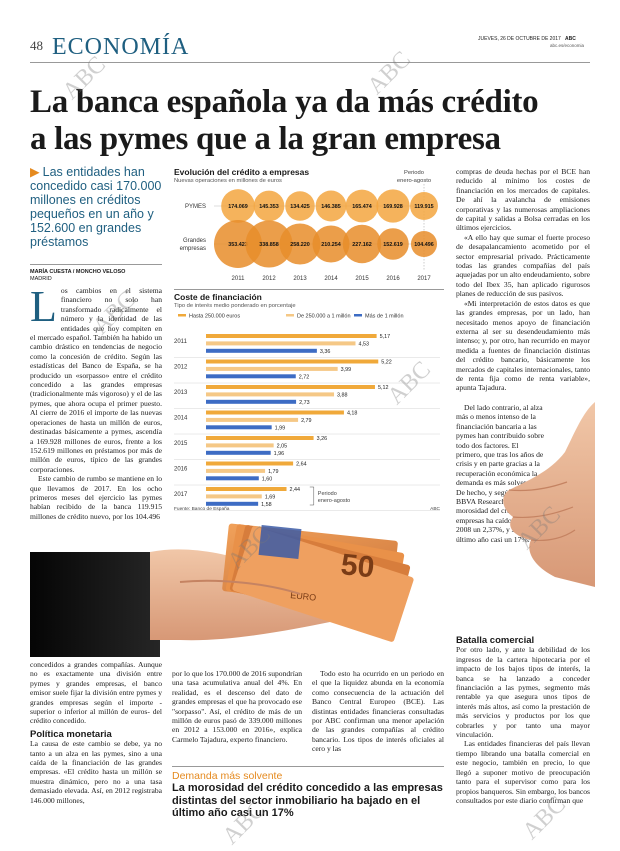  Describe the element at coordinates (424, 279) in the screenshot. I see `year-tick-label: 2017` at that location.